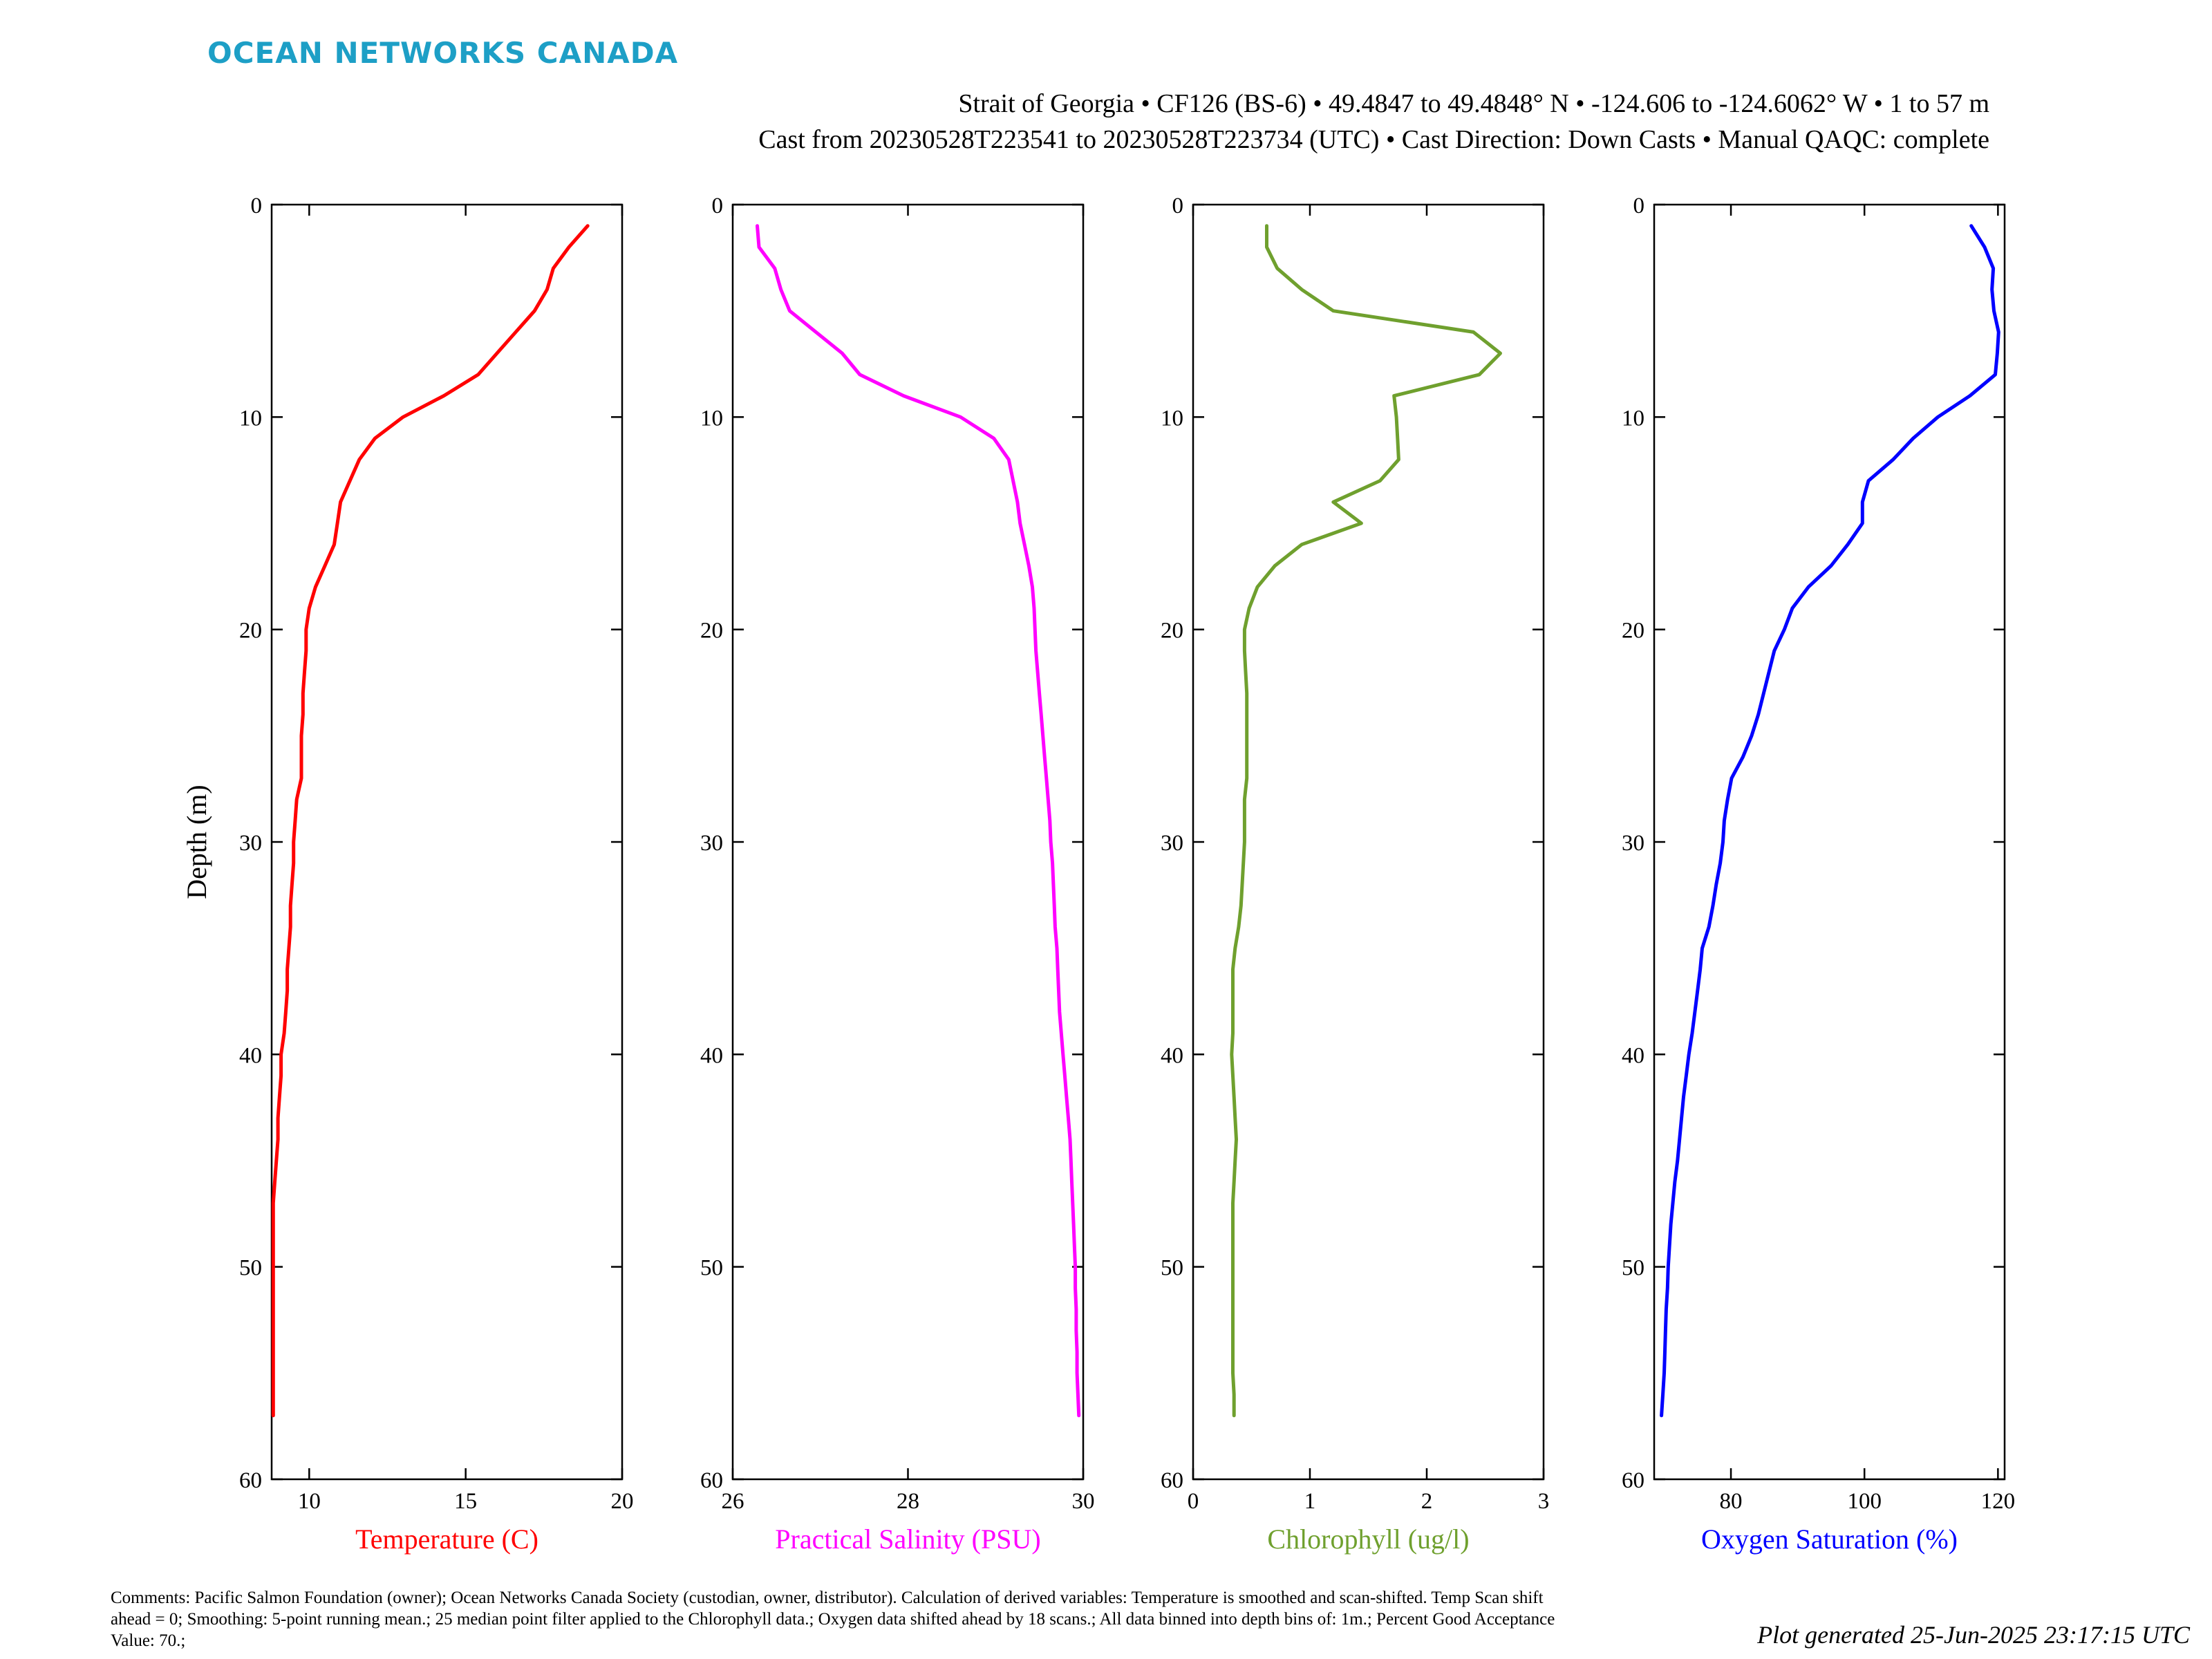 The height and width of the screenshot is (1659, 2212). I want to click on x-tick-label: 100, so click(1864, 1502).